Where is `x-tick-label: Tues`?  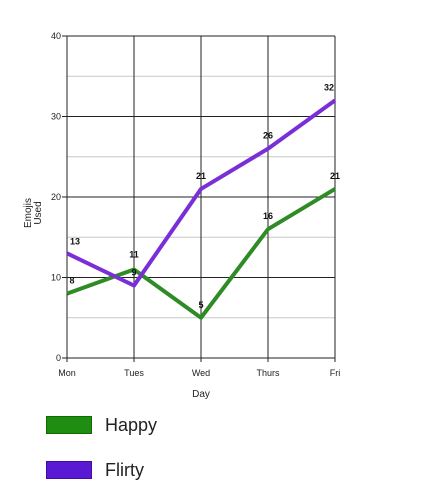 x-tick-label: Tues is located at coordinates (134, 373).